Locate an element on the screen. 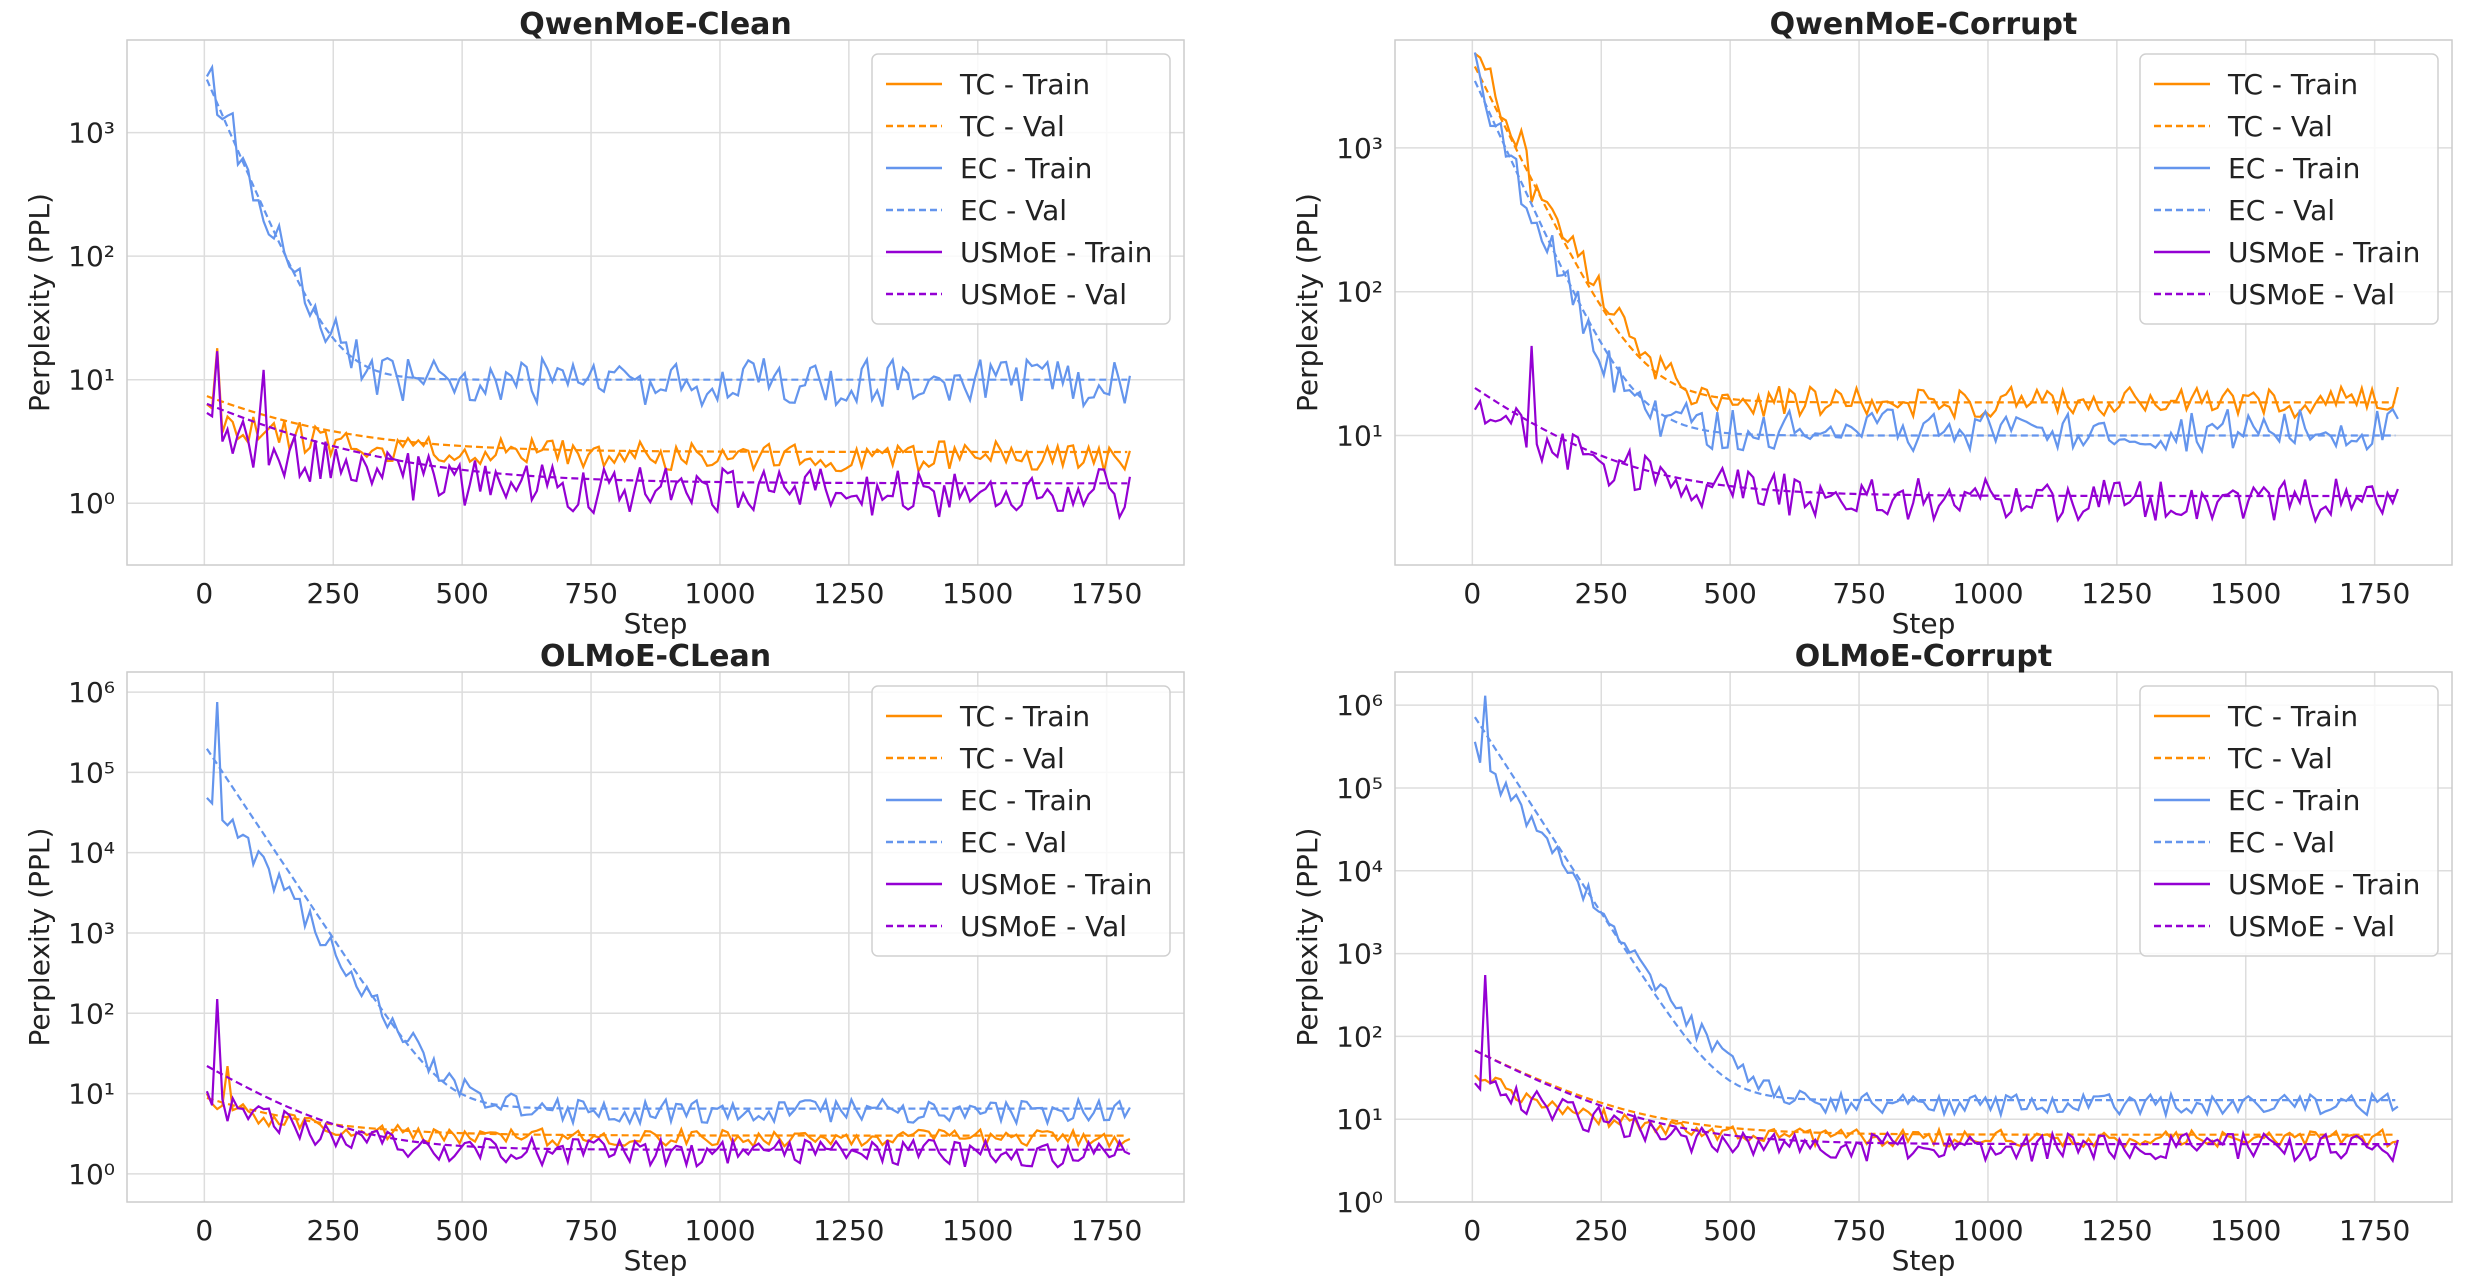  chart-title: OLMoE-CLean is located at coordinates (655, 656).